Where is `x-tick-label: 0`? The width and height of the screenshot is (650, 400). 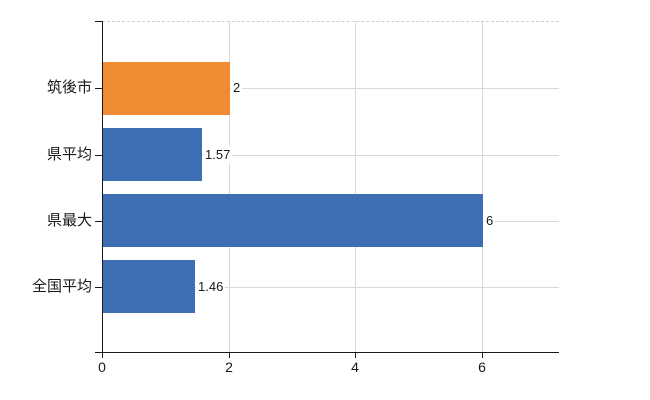 x-tick-label: 0 is located at coordinates (102, 367).